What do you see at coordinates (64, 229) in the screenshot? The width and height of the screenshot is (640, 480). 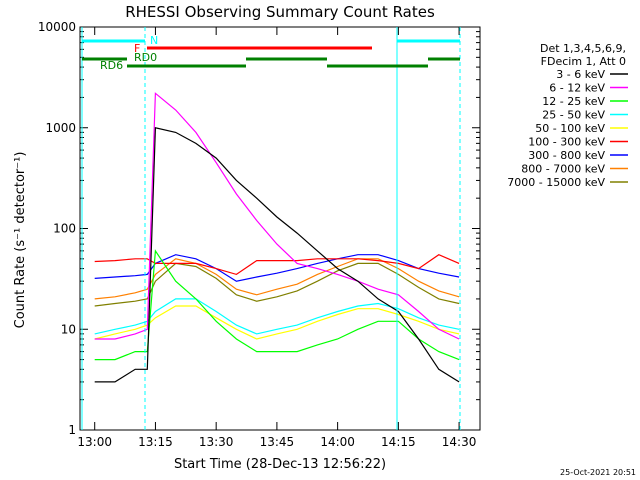 I see `y-tick-label: 100` at bounding box center [64, 229].